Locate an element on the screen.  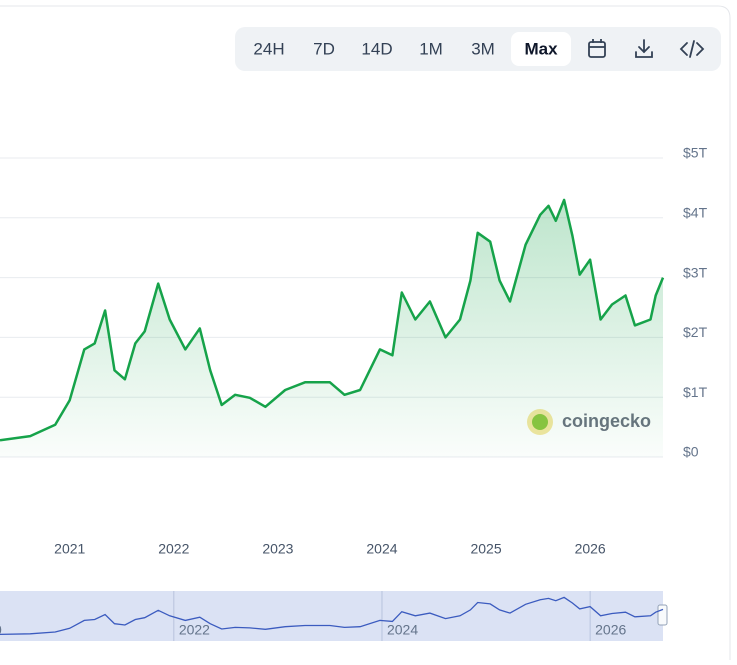
range-button: 7D is located at coordinates (324, 48).